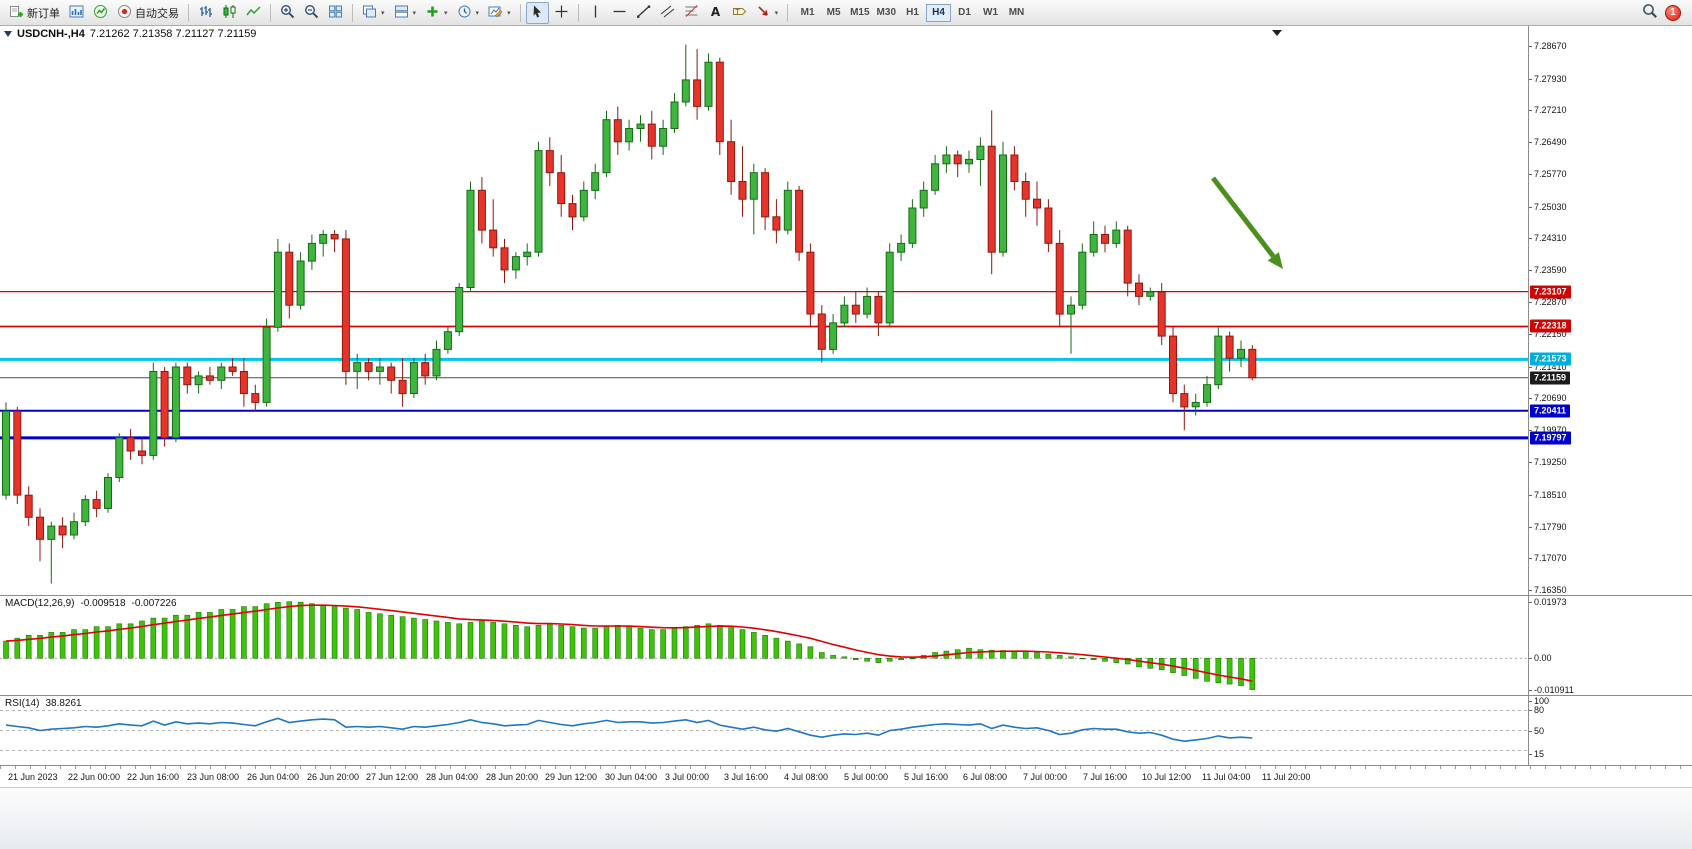  I want to click on price-tick-label: 7.27930, so click(1550, 79).